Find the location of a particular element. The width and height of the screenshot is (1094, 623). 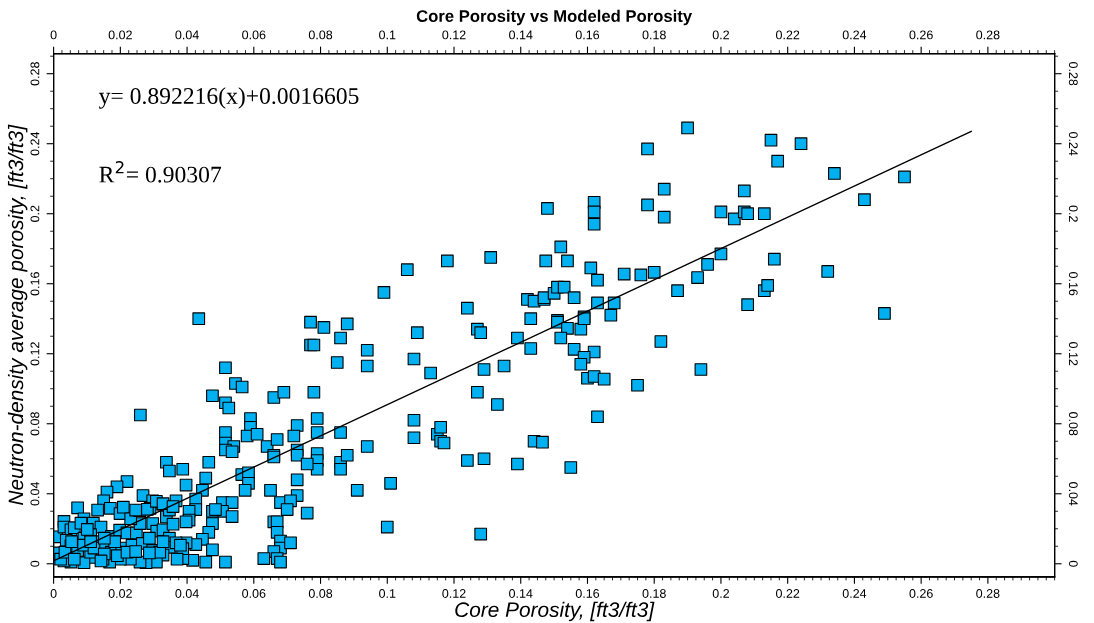

x-tick-label: 0.28 is located at coordinates (988, 593).